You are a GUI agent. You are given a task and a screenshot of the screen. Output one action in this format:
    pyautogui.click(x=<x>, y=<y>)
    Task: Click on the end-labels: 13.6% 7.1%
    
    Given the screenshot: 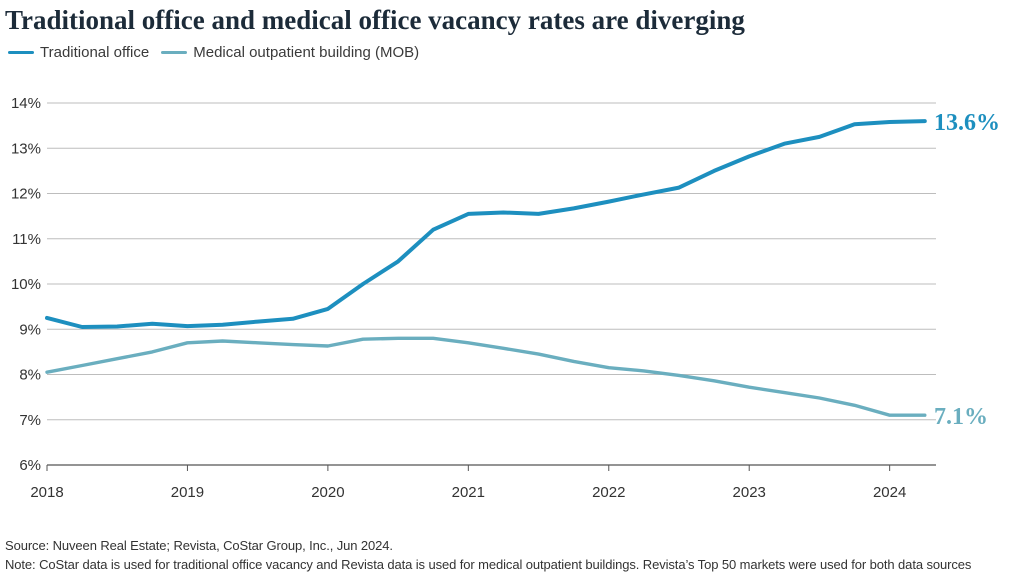 What is the action you would take?
    pyautogui.click(x=967, y=270)
    